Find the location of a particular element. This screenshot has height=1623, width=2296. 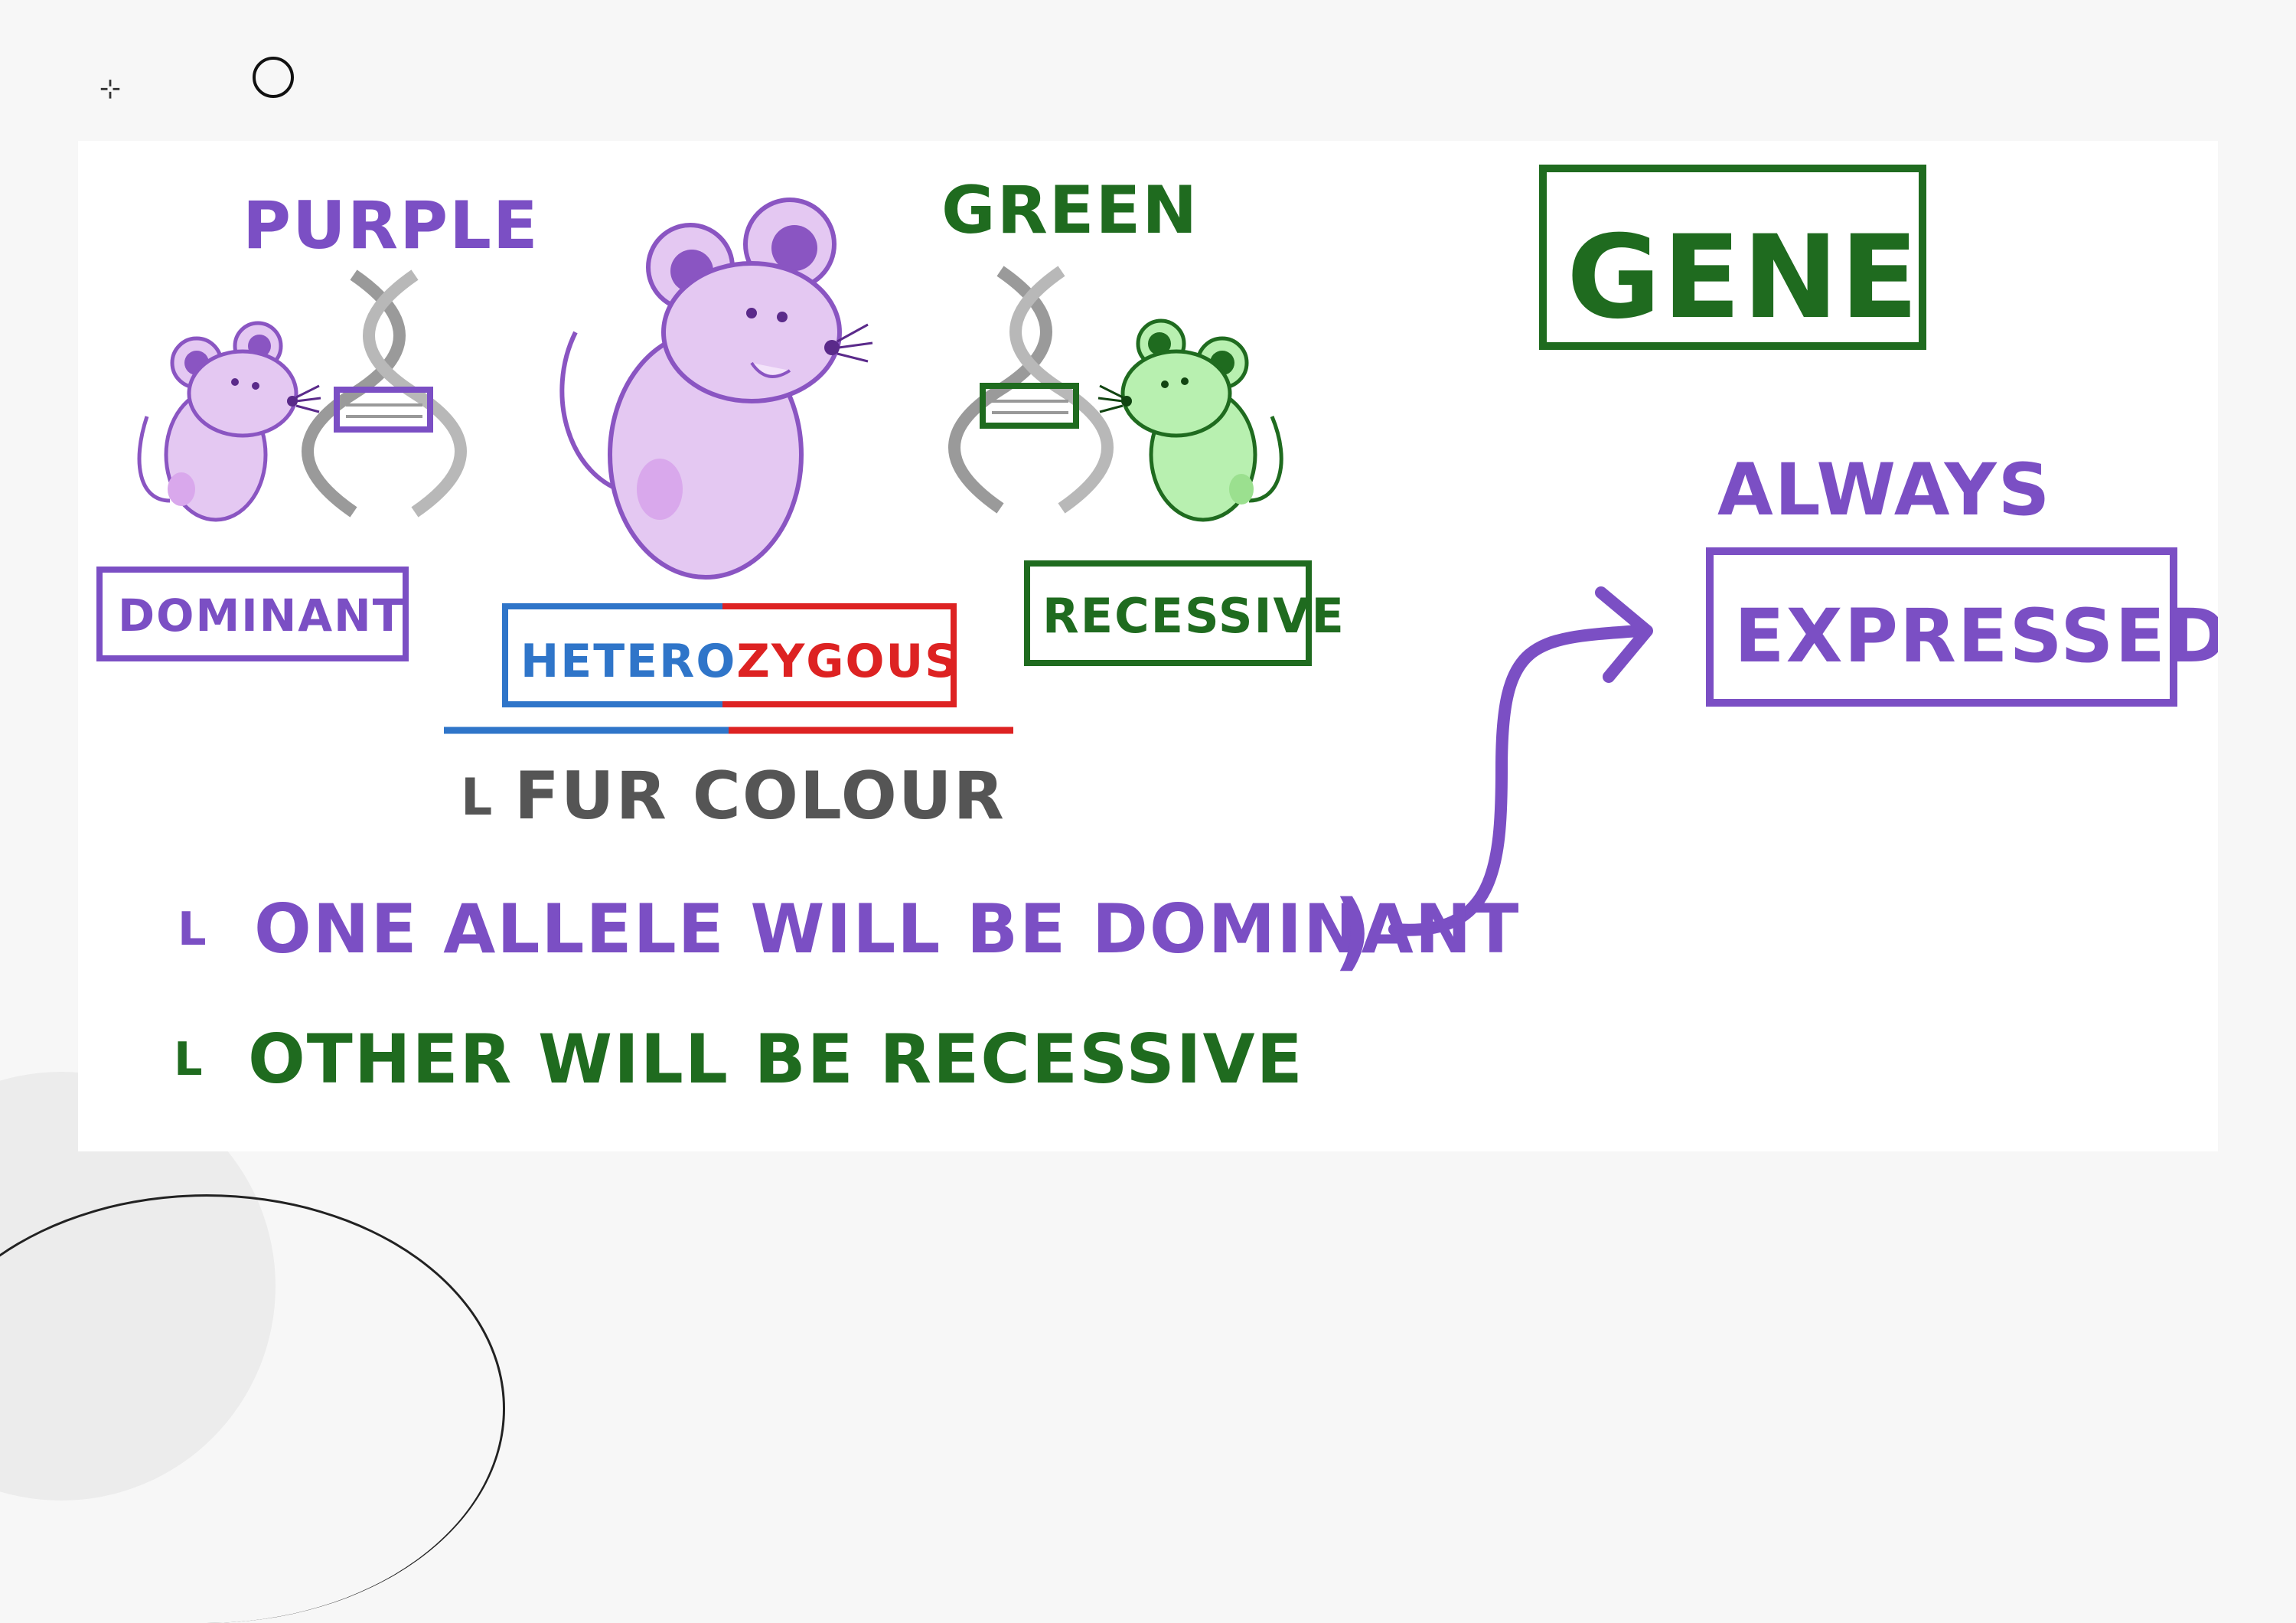

expressed-label: EXPRESSED is located at coordinates (1976, 636).